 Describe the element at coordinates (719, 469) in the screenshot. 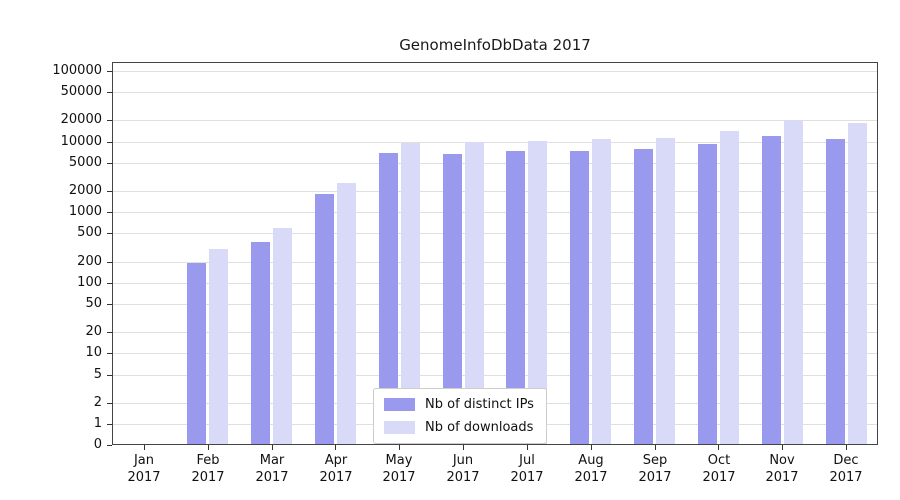

I see `x-tick-label: Oct 2017` at that location.